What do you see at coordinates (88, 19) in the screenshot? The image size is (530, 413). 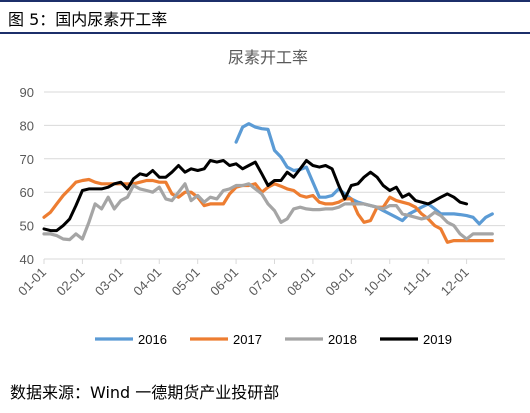 I see `figure-caption: 图 5：国内尿素开工率` at bounding box center [88, 19].